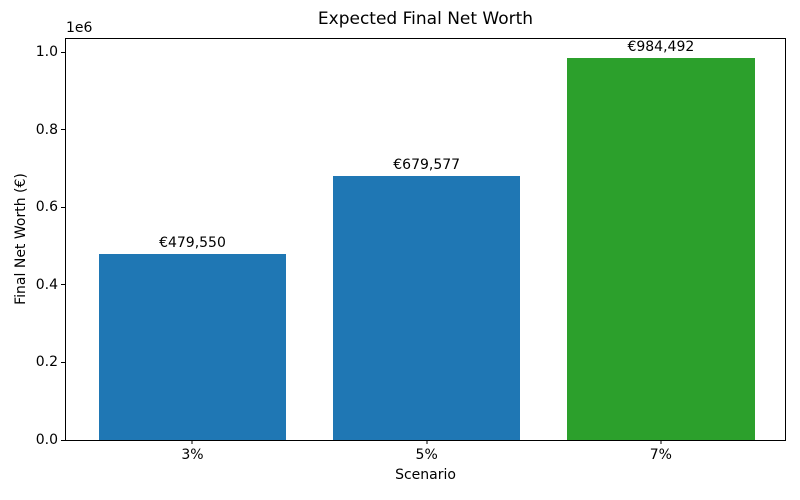  Describe the element at coordinates (21, 239) in the screenshot. I see `y-axis-label: Final Net Worth (€)` at that location.